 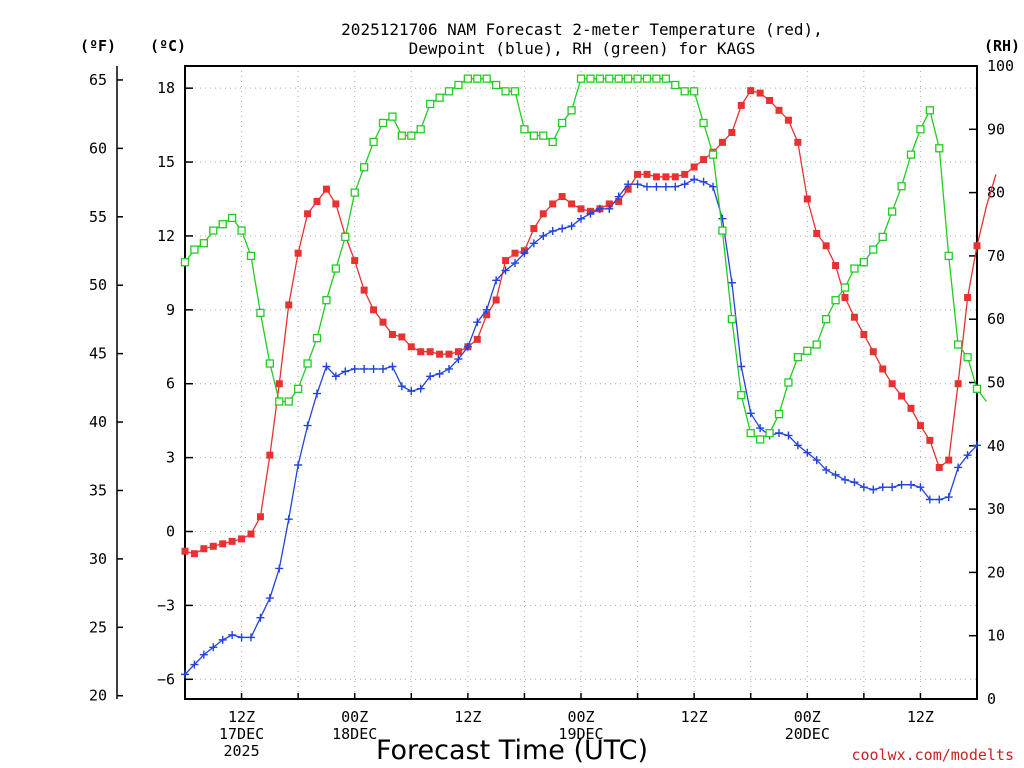 I want to click on x-axis-label: Forecast Time (UTC), so click(x=512, y=750).